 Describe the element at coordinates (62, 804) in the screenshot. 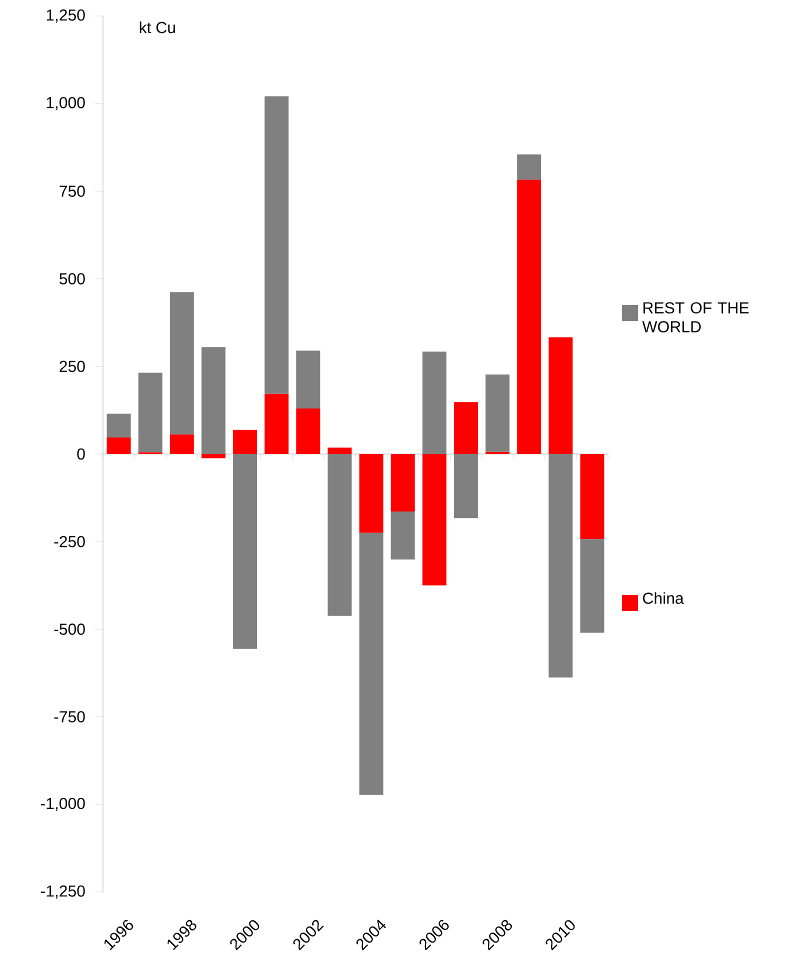

I see `y-tick-label: -1,000` at that location.